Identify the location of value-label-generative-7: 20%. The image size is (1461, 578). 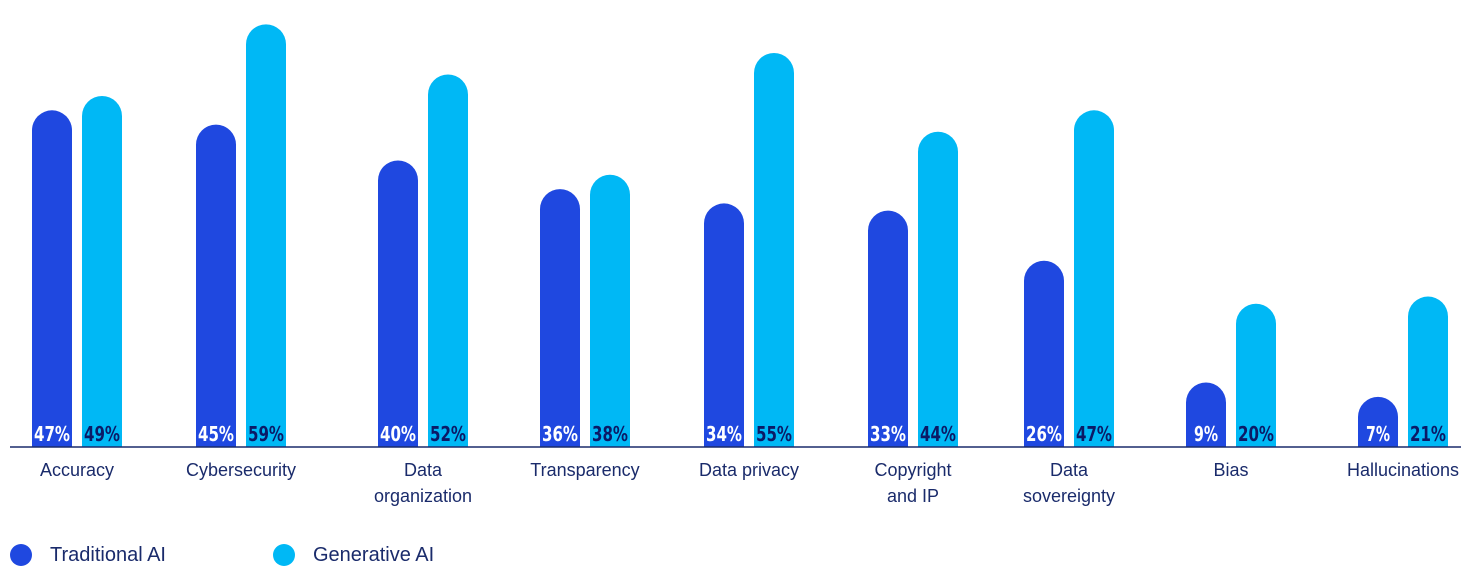
(1256, 434).